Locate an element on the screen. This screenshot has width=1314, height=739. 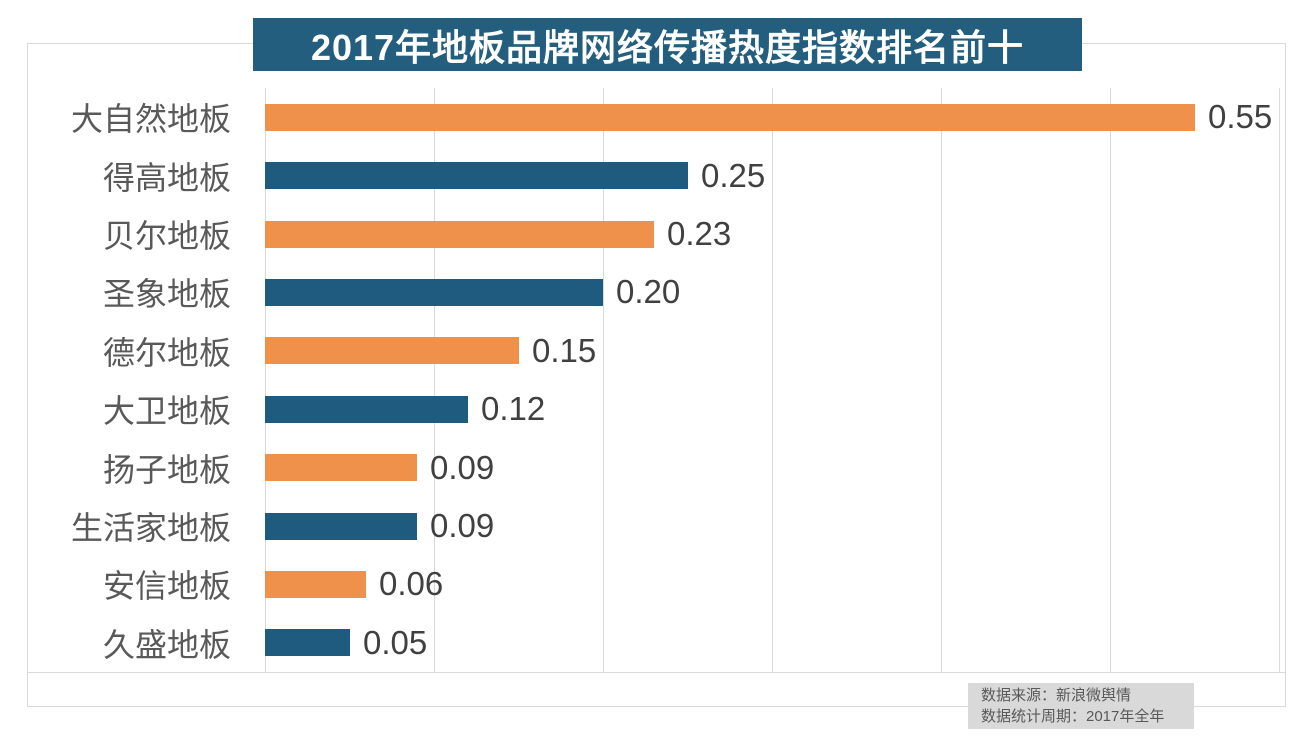
value-label: 0.25 is located at coordinates (733, 175).